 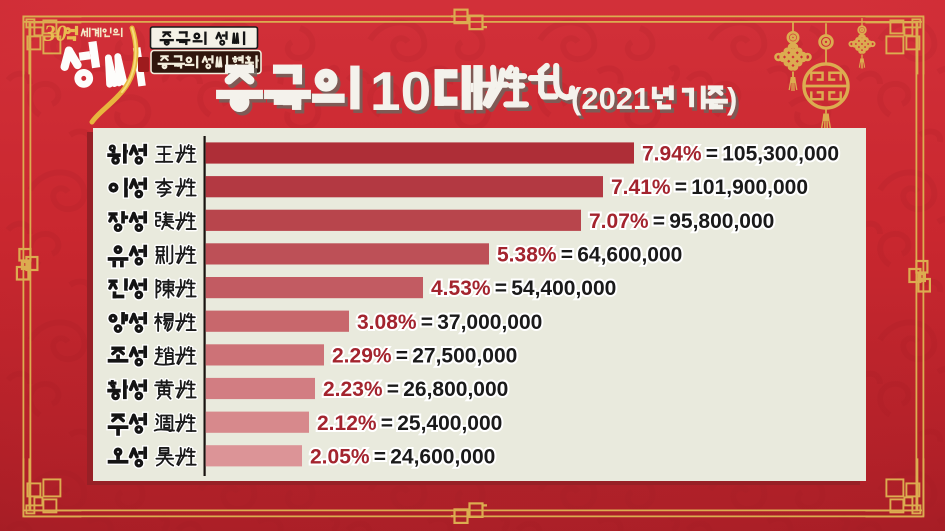 What do you see at coordinates (709, 187) in the screenshot?
I see `svg-text: 7.41% = 101,900,000` at bounding box center [709, 187].